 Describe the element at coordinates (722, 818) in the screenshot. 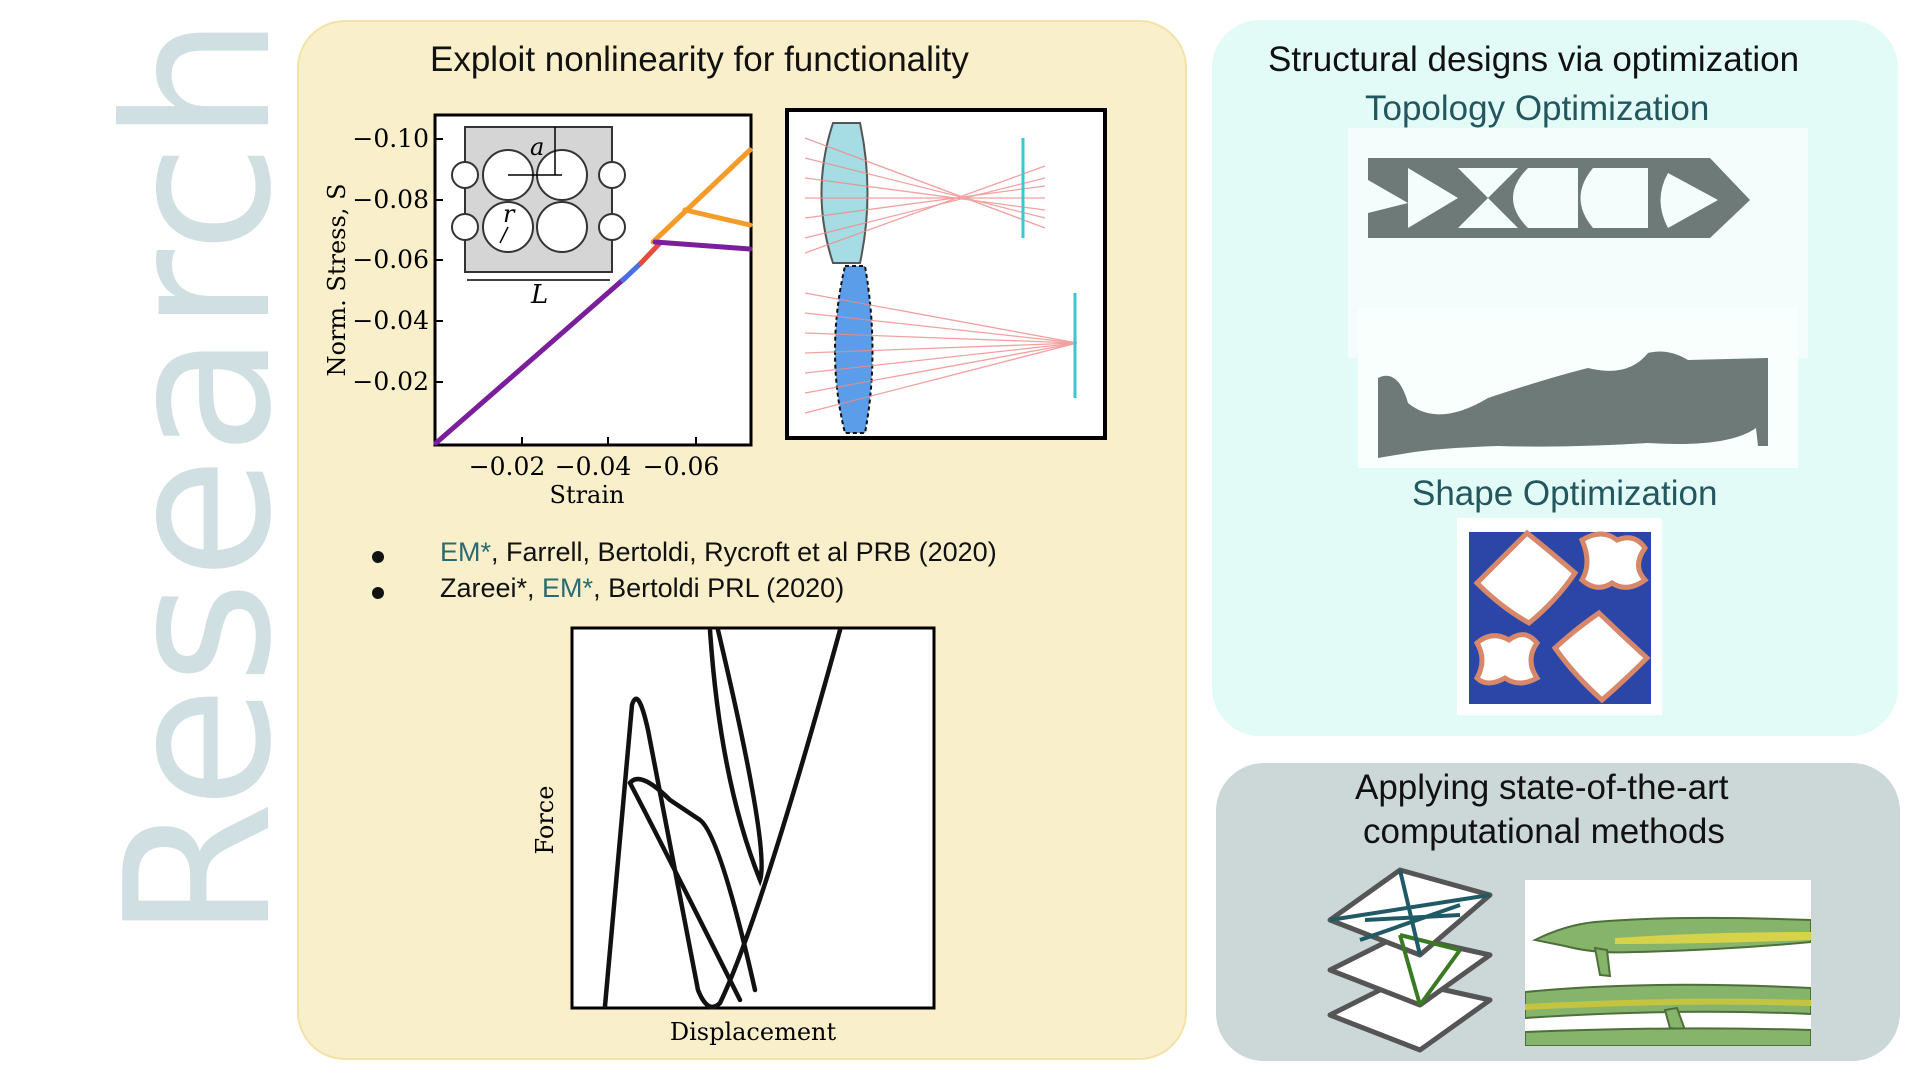

I see `force-curves` at that location.